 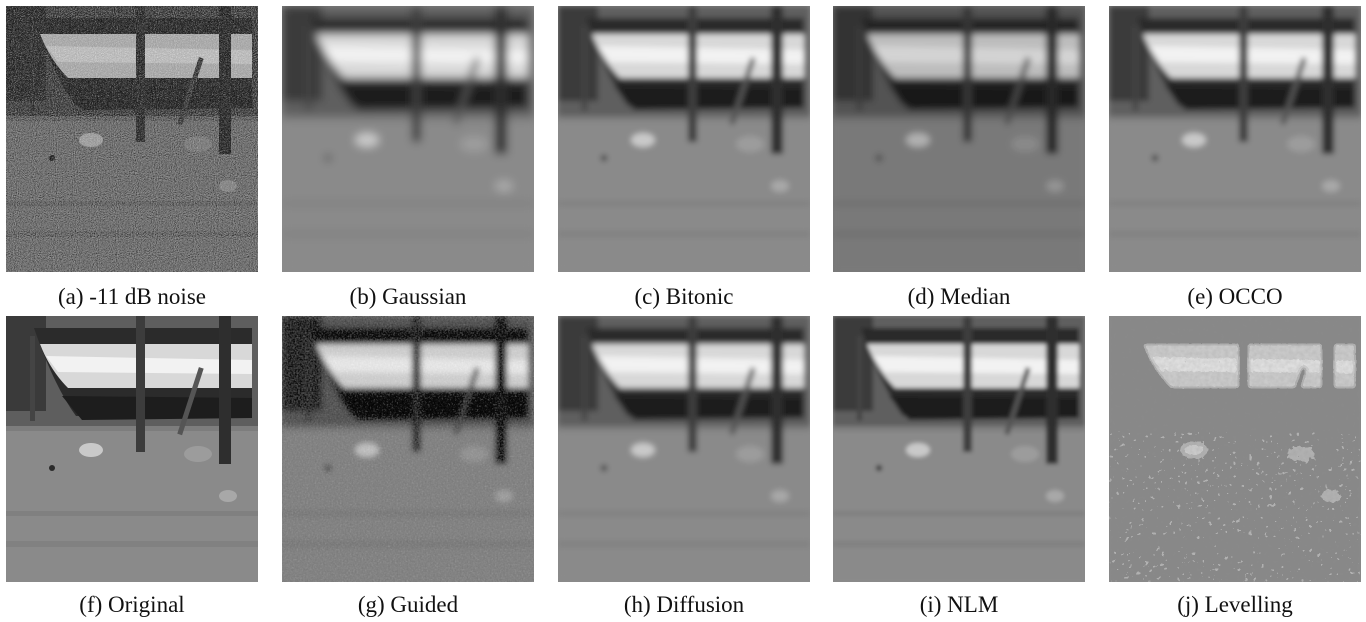 What do you see at coordinates (408, 604) in the screenshot?
I see `caption-guided: (g) Guided` at bounding box center [408, 604].